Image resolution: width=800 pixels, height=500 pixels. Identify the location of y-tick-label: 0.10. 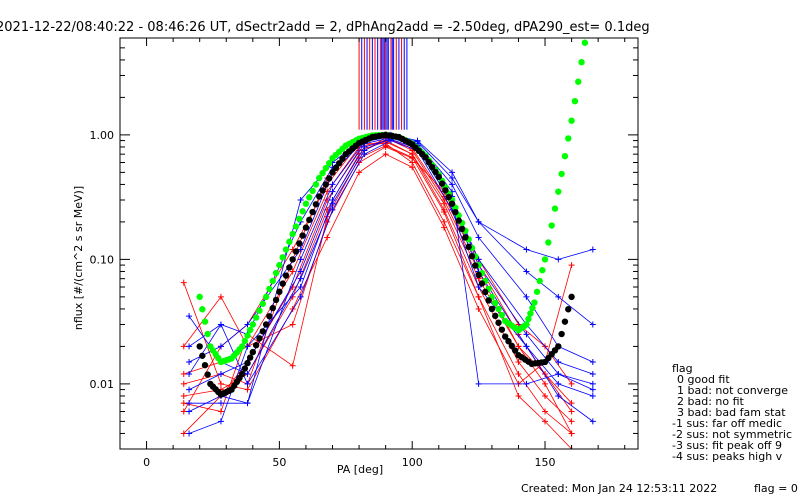
(102, 259).